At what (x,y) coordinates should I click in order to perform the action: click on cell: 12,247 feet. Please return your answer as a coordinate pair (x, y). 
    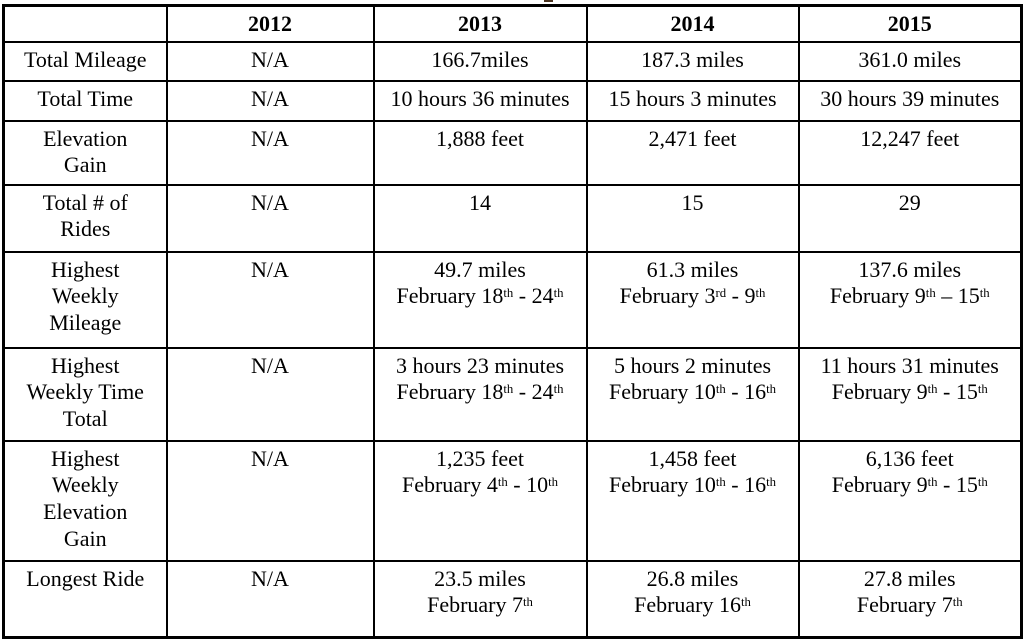
    Looking at the image, I should click on (910, 152).